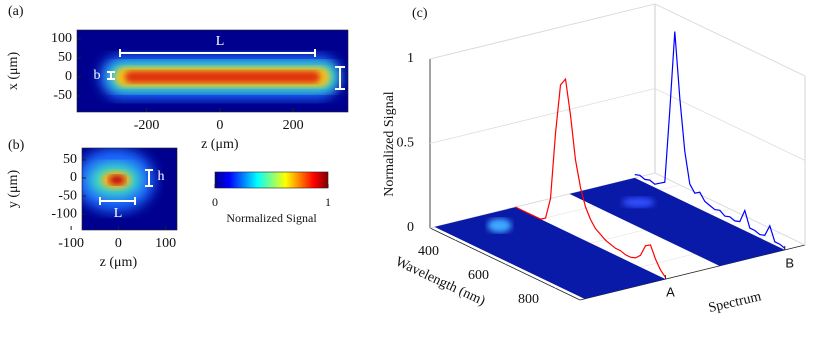 The height and width of the screenshot is (337, 830). Describe the element at coordinates (61, 38) in the screenshot. I see `y-tick-label: 100` at that location.